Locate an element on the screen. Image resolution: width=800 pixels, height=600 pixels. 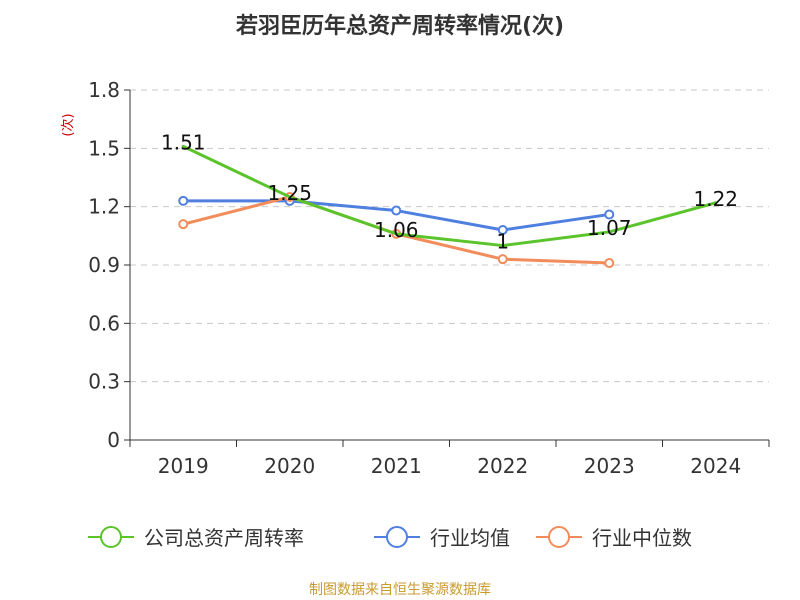
legend: 公司总资产周转率 行业均值 行业中位数 is located at coordinates (390, 538).